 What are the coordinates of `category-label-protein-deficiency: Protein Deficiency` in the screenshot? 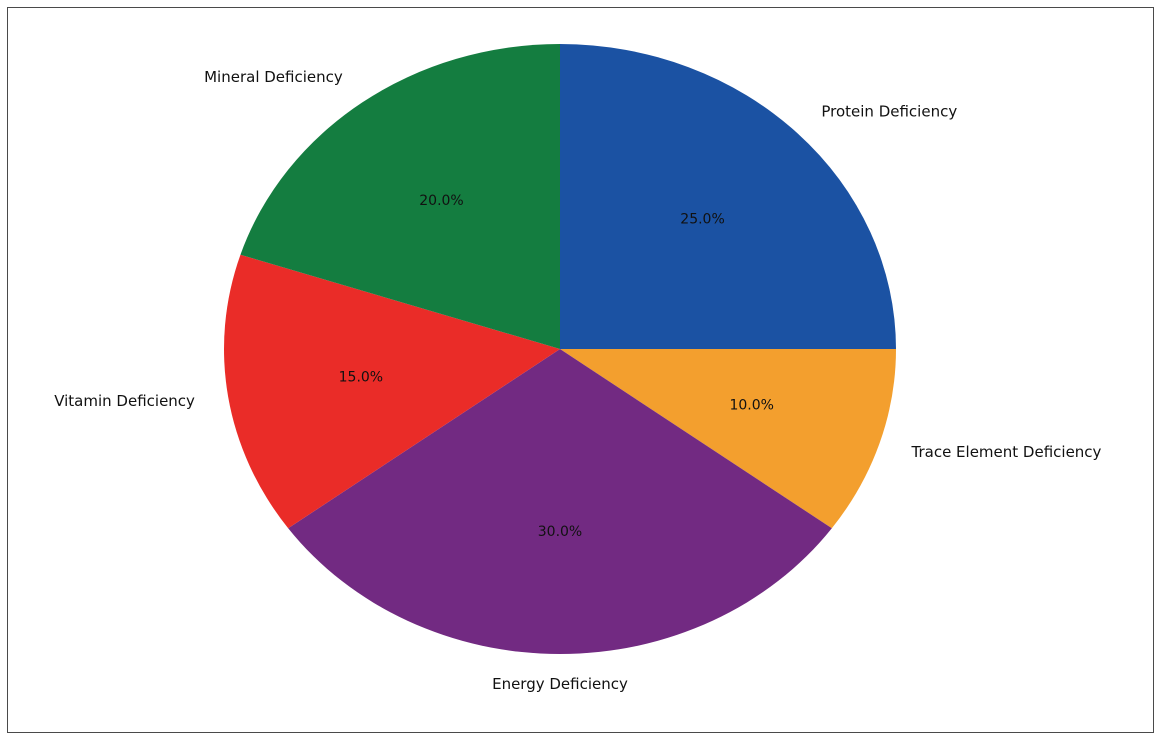 It's located at (889, 111).